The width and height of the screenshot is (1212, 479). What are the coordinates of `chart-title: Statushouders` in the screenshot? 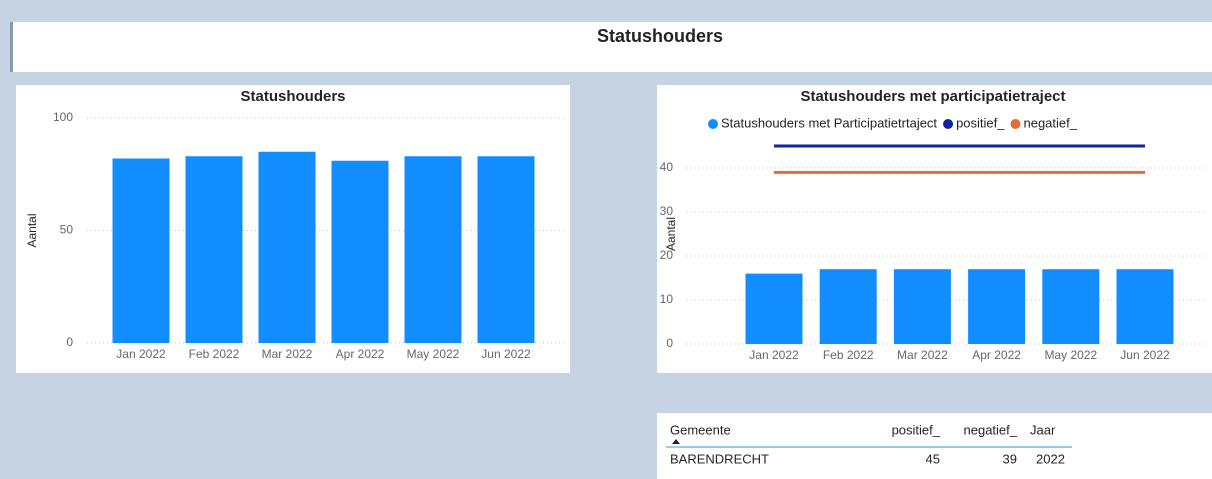 It's located at (292, 96).